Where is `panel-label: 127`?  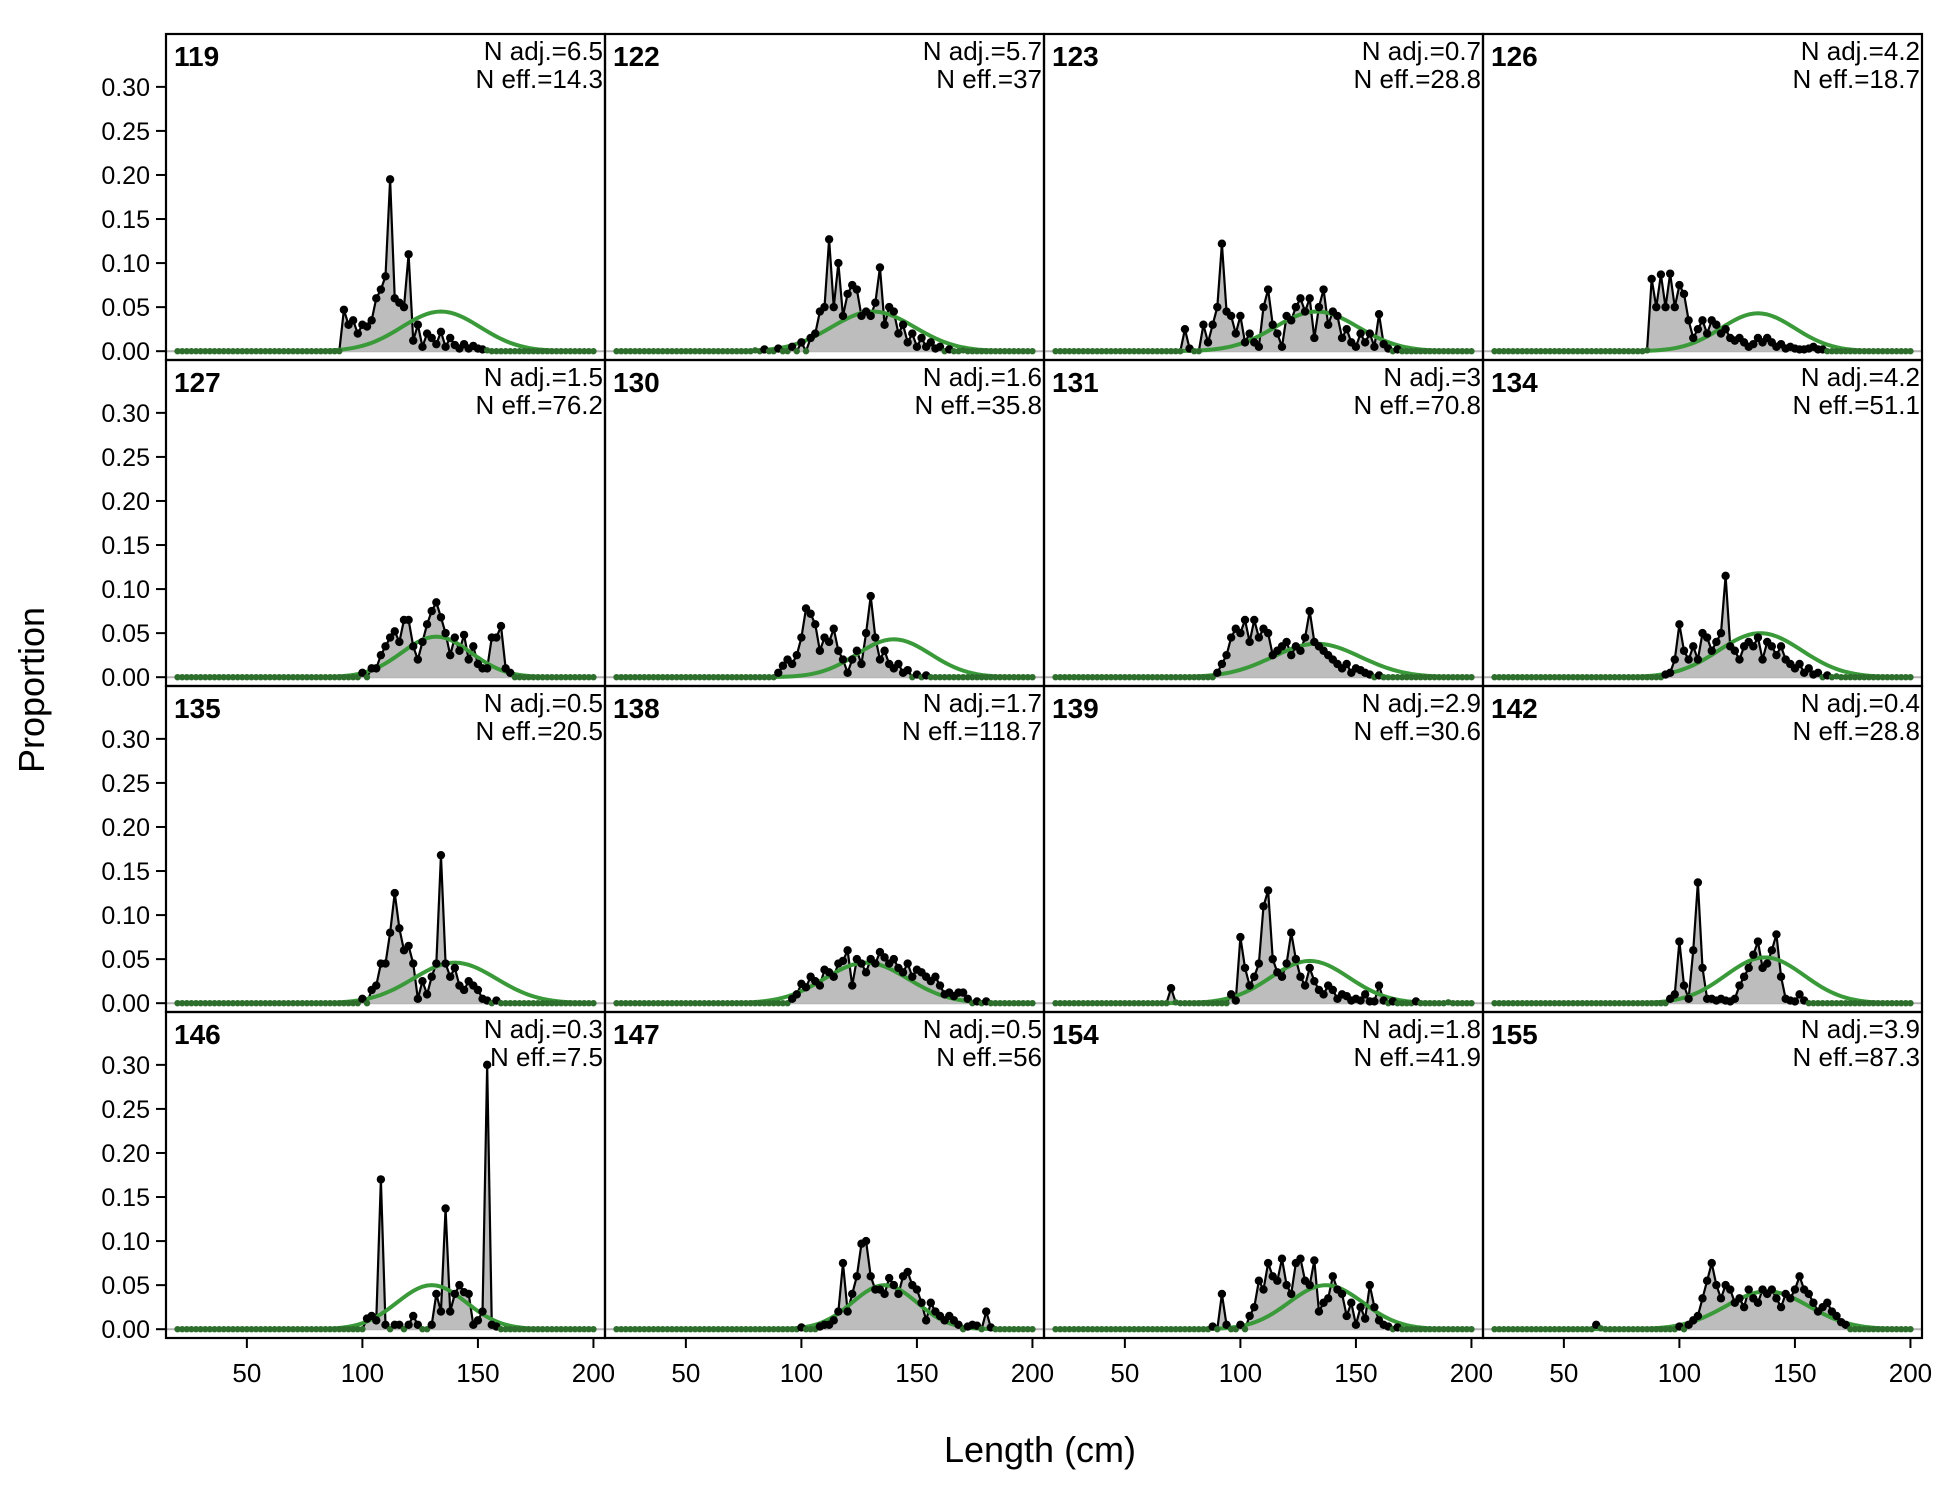
panel-label: 127 is located at coordinates (197, 382).